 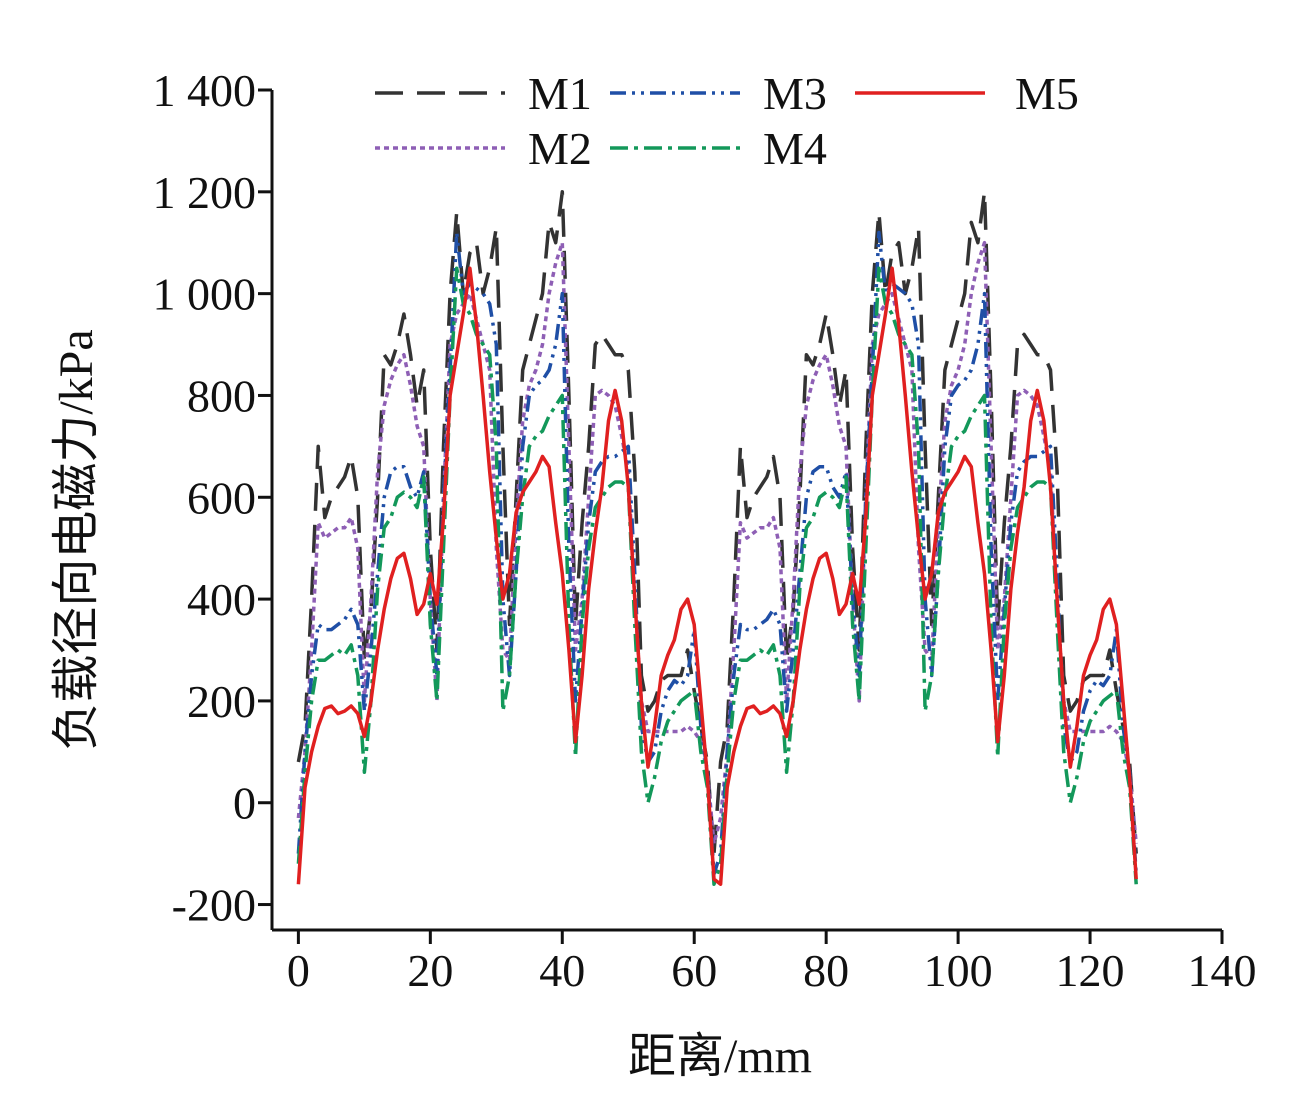 What do you see at coordinates (958, 970) in the screenshot?
I see `x-tick-label: 100` at bounding box center [958, 970].